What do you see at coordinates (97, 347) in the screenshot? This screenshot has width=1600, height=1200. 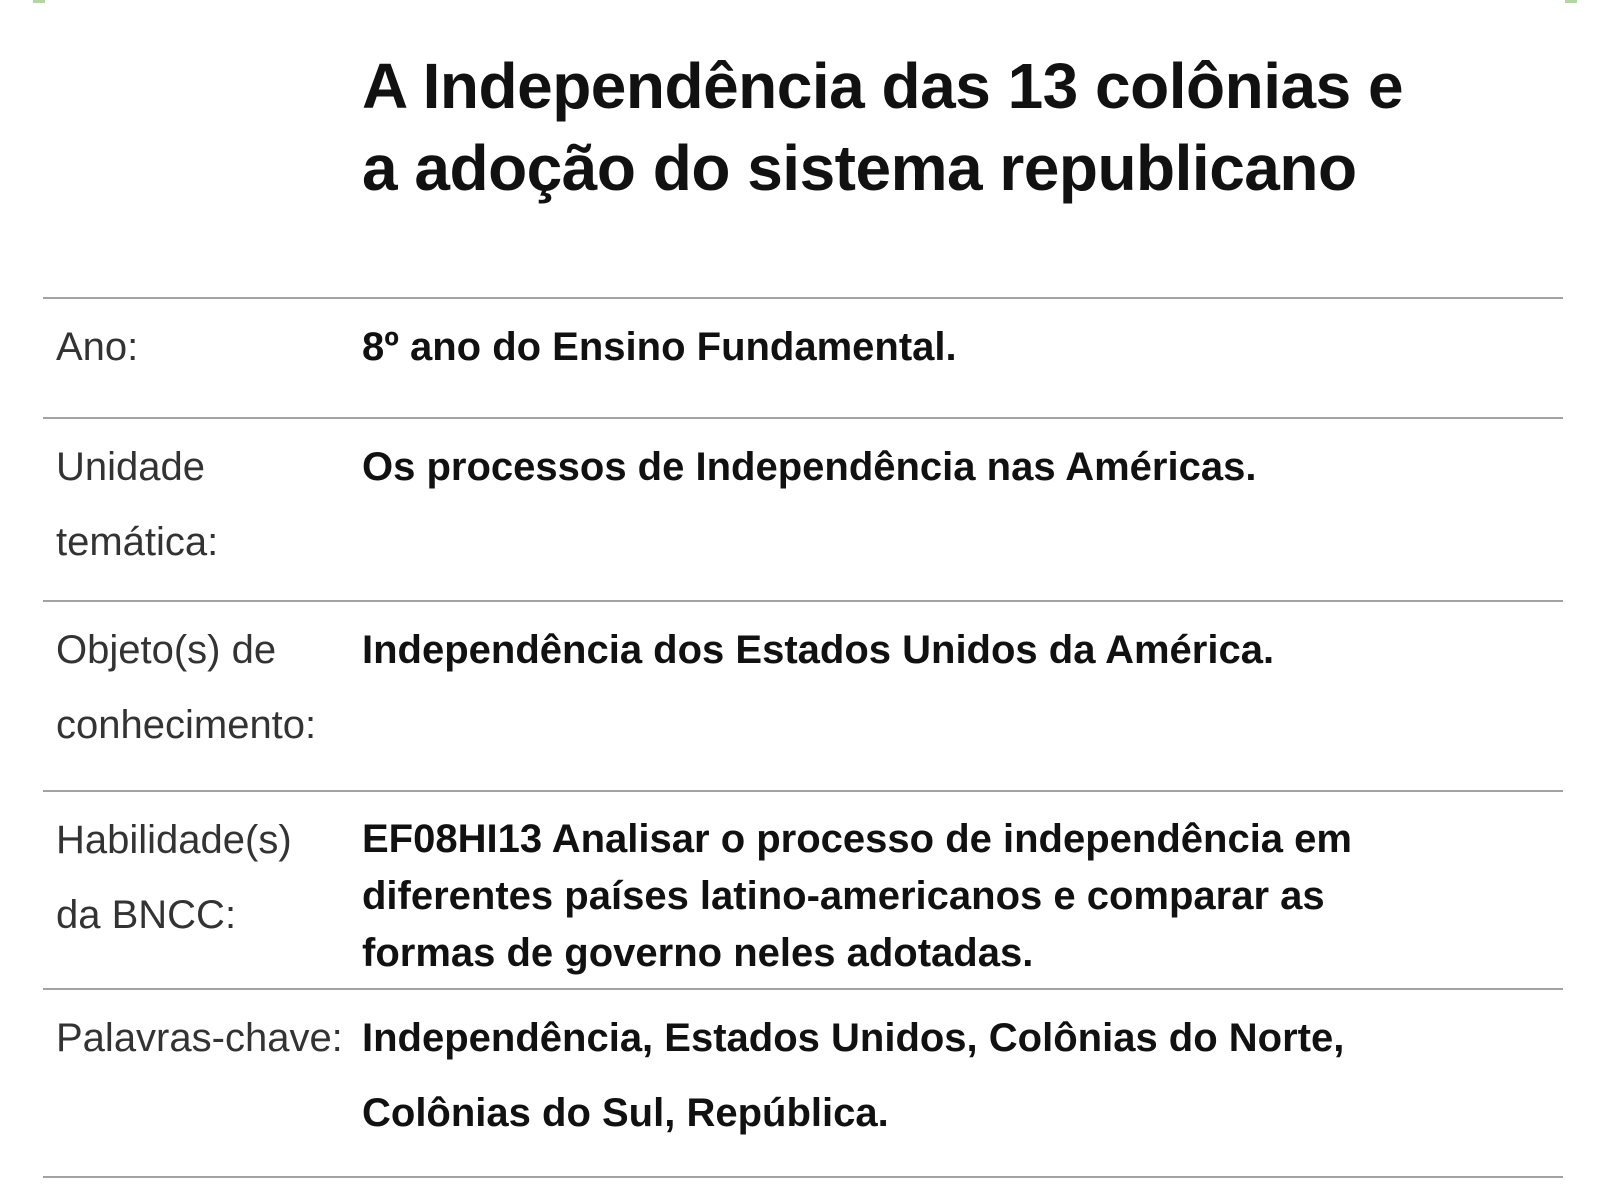 I see `row-label: Ano:` at bounding box center [97, 347].